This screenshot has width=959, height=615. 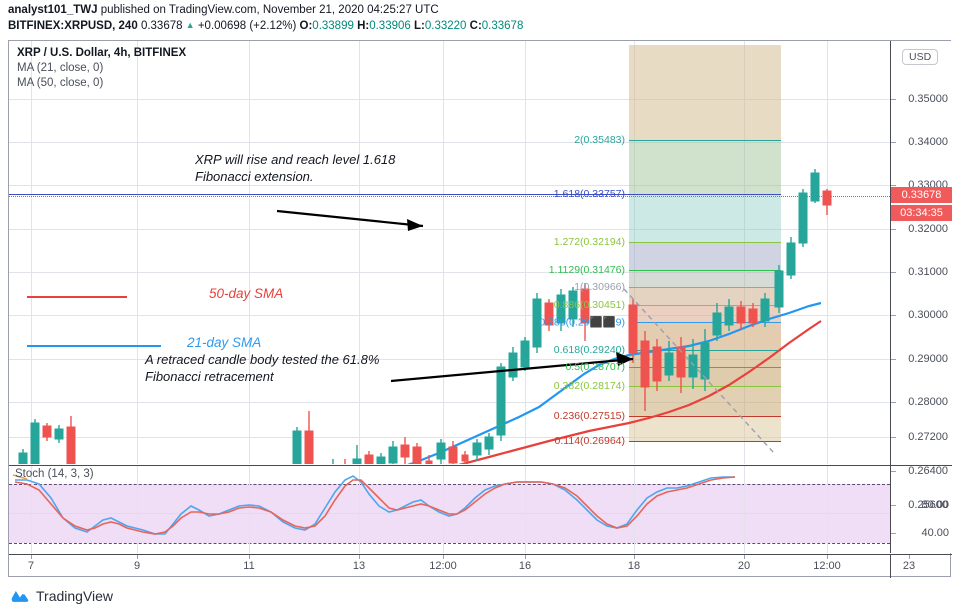 I want to click on fib-label-1618: 1.618(0.33757), so click(x=589, y=194).